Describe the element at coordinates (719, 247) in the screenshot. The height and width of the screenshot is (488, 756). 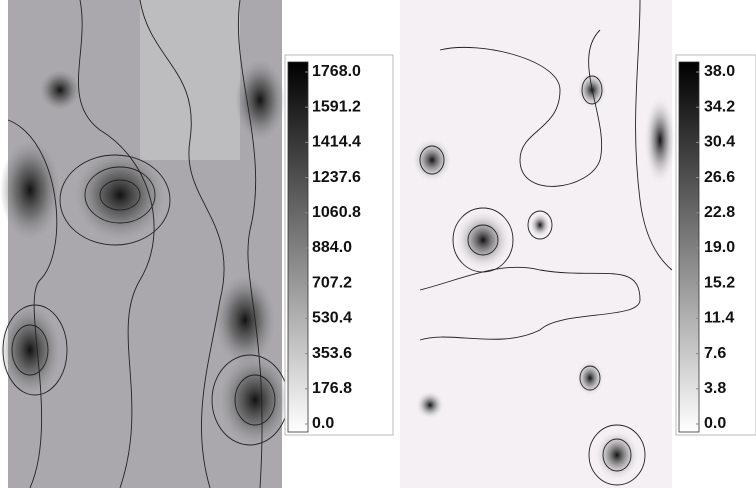
I see `colorbar-tick-label: 19.0` at that location.